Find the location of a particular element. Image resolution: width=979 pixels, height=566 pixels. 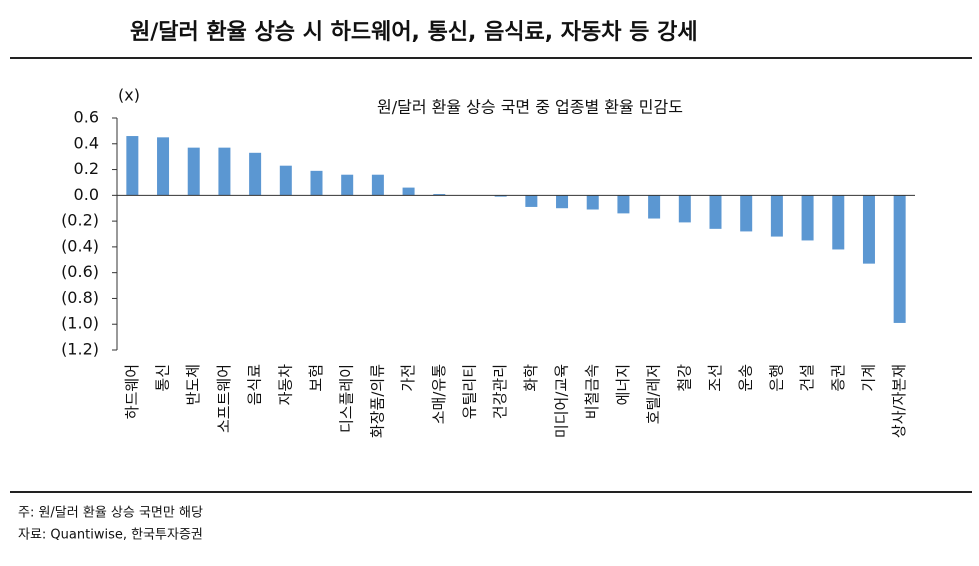

x-tick-label: 건강관리 is located at coordinates (500, 391).